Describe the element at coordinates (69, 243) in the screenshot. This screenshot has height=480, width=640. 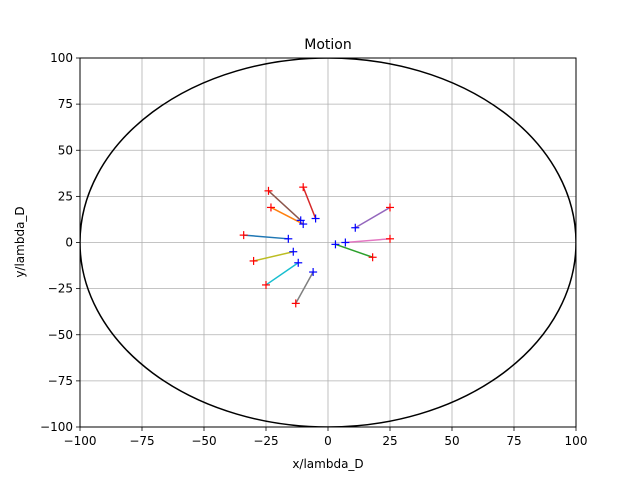
I see `y-tick-label: 0` at that location.